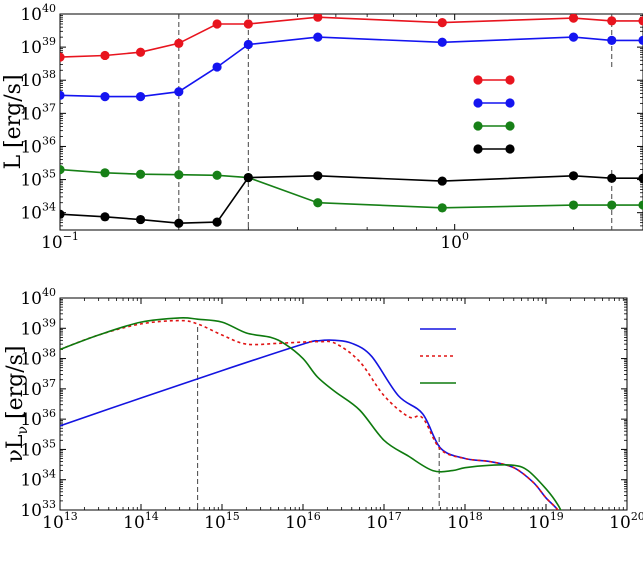 This screenshot has width=643, height=566. I want to click on x-tick-label: 10¹⁷, so click(384, 521).